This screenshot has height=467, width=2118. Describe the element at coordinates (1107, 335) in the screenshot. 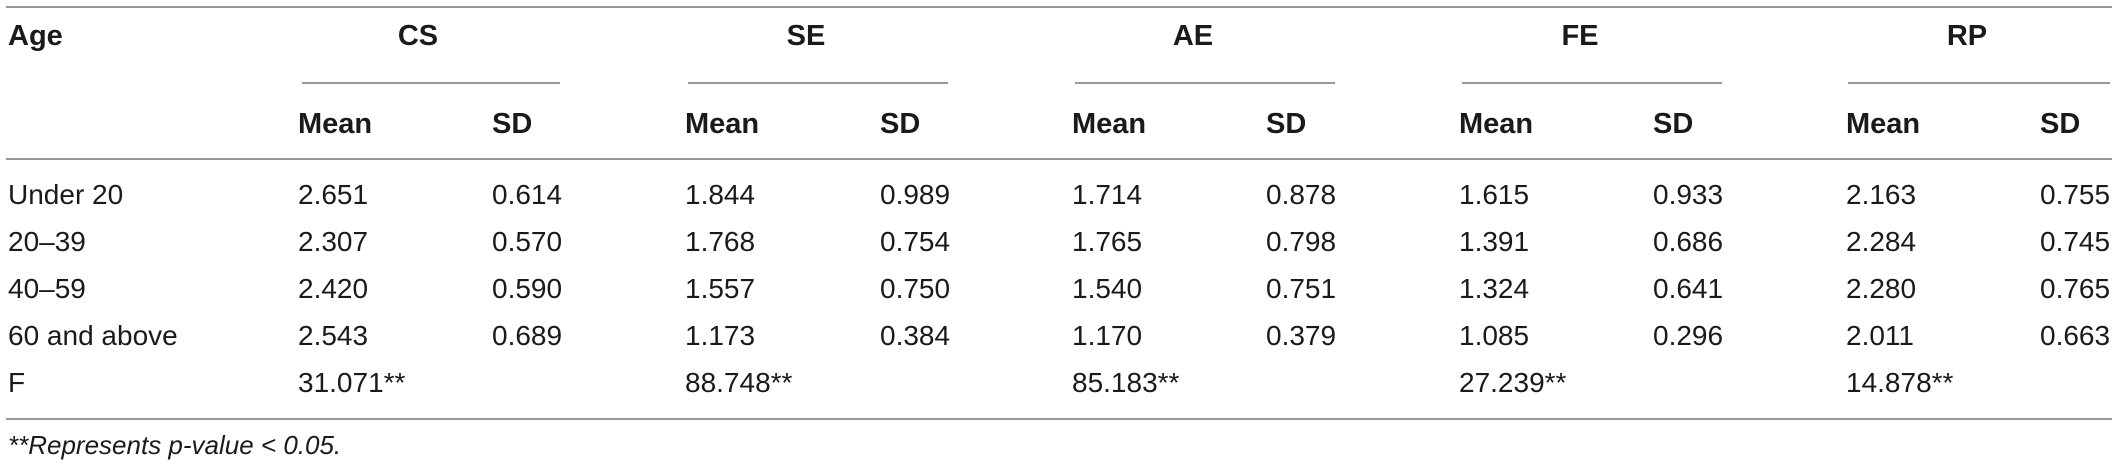

I see `table-cell: 1.170` at that location.